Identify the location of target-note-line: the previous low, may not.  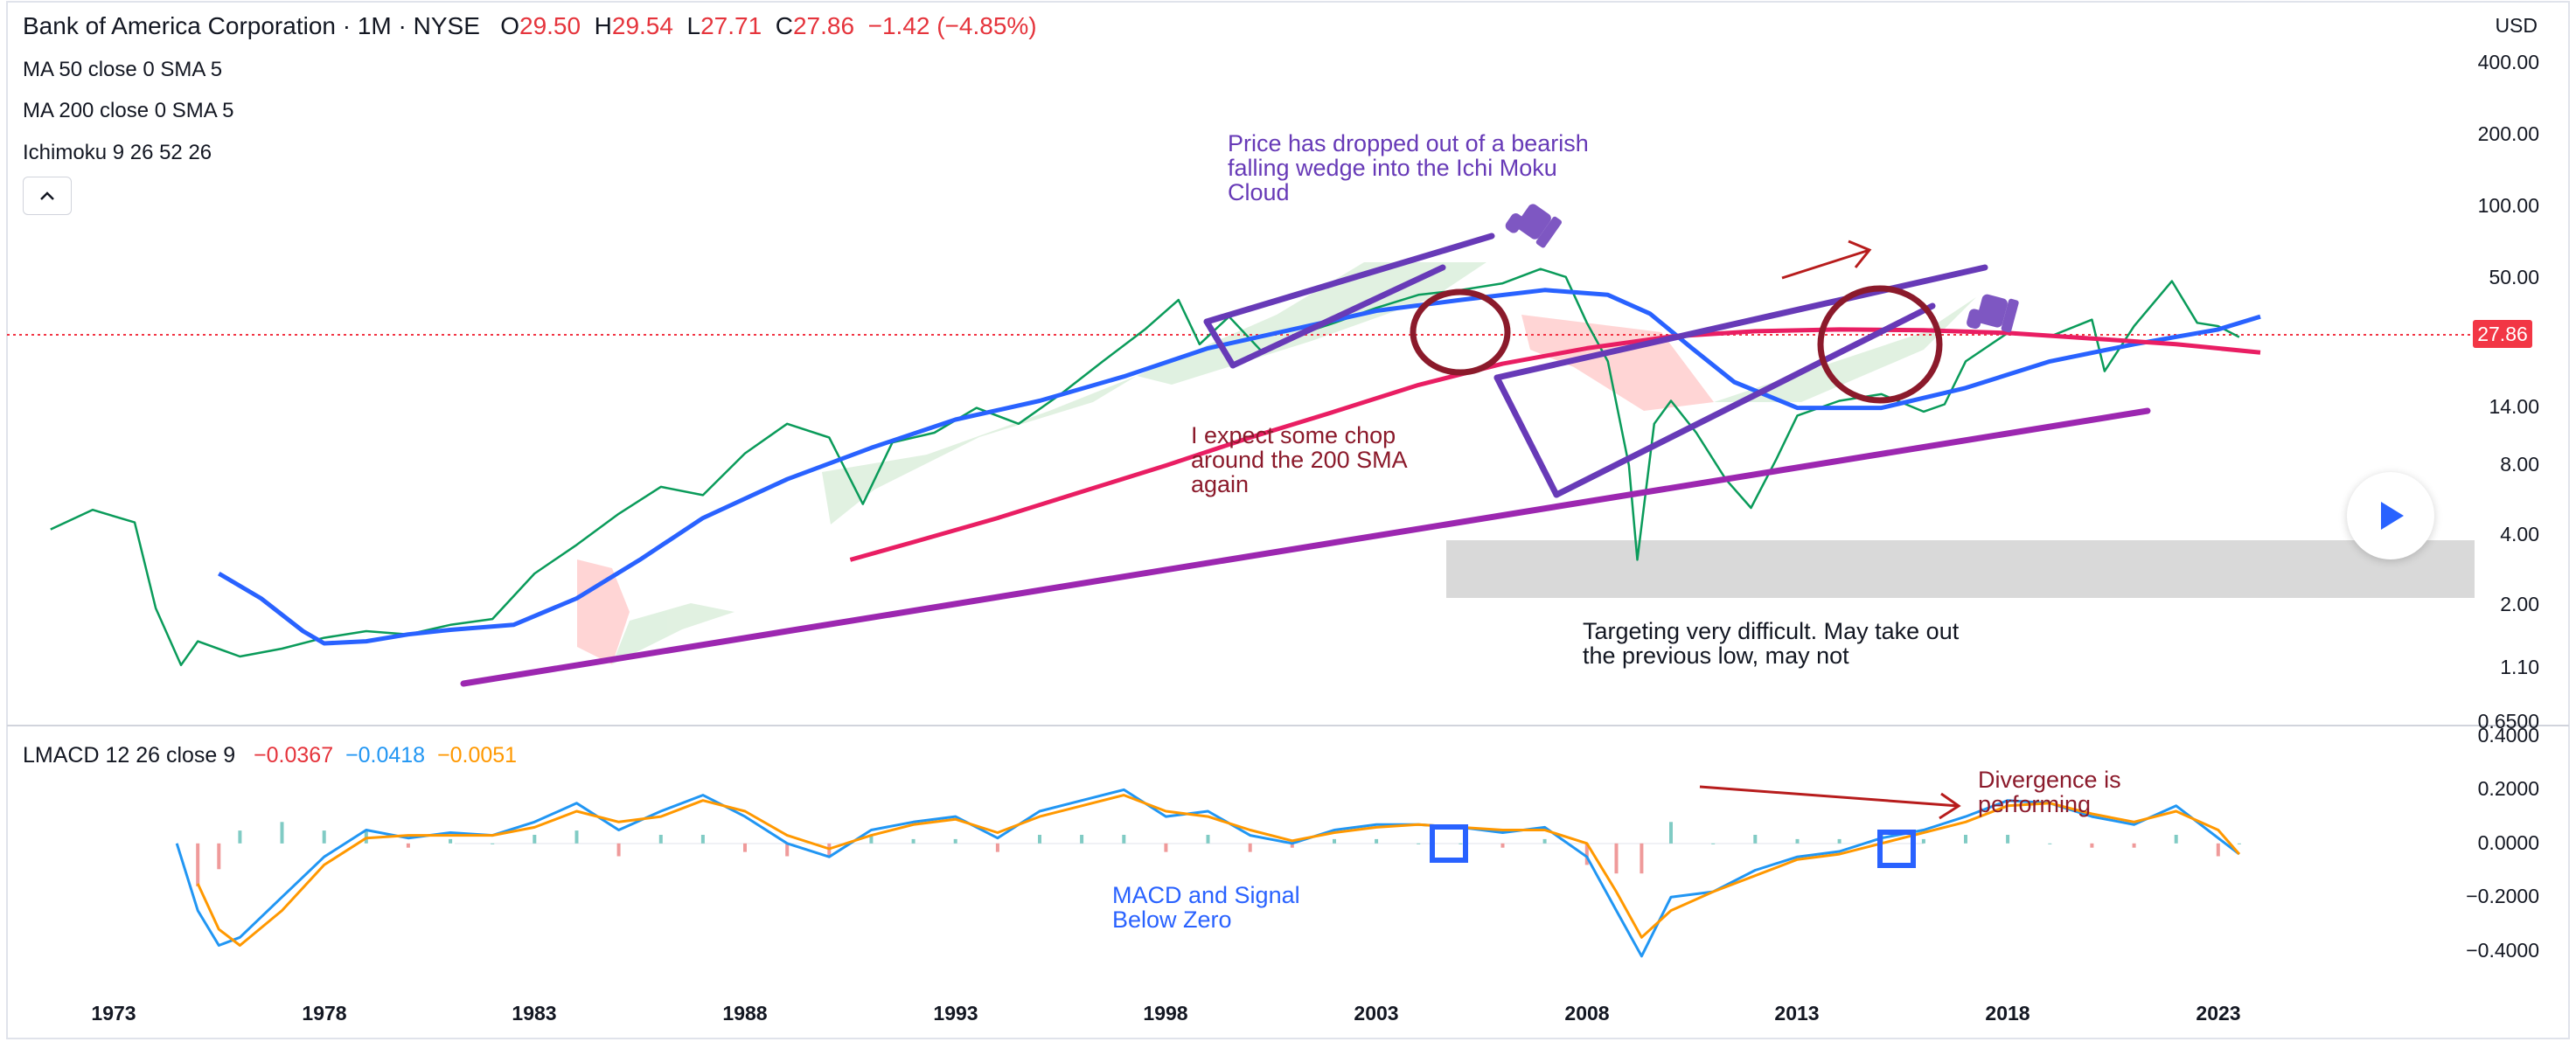
(1716, 656).